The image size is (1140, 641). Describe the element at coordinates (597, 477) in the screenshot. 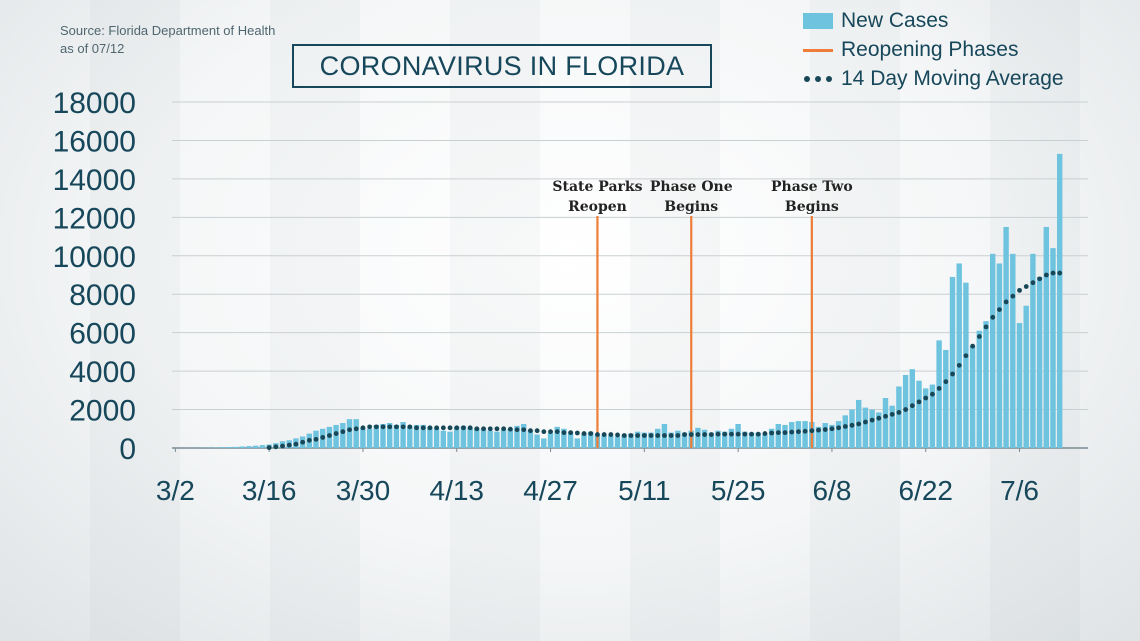

I see `x-axis-ticks: 3/2 3/16 3/30 4/13 4/27 5/11 5/25 6/8 6/22 7/6` at that location.